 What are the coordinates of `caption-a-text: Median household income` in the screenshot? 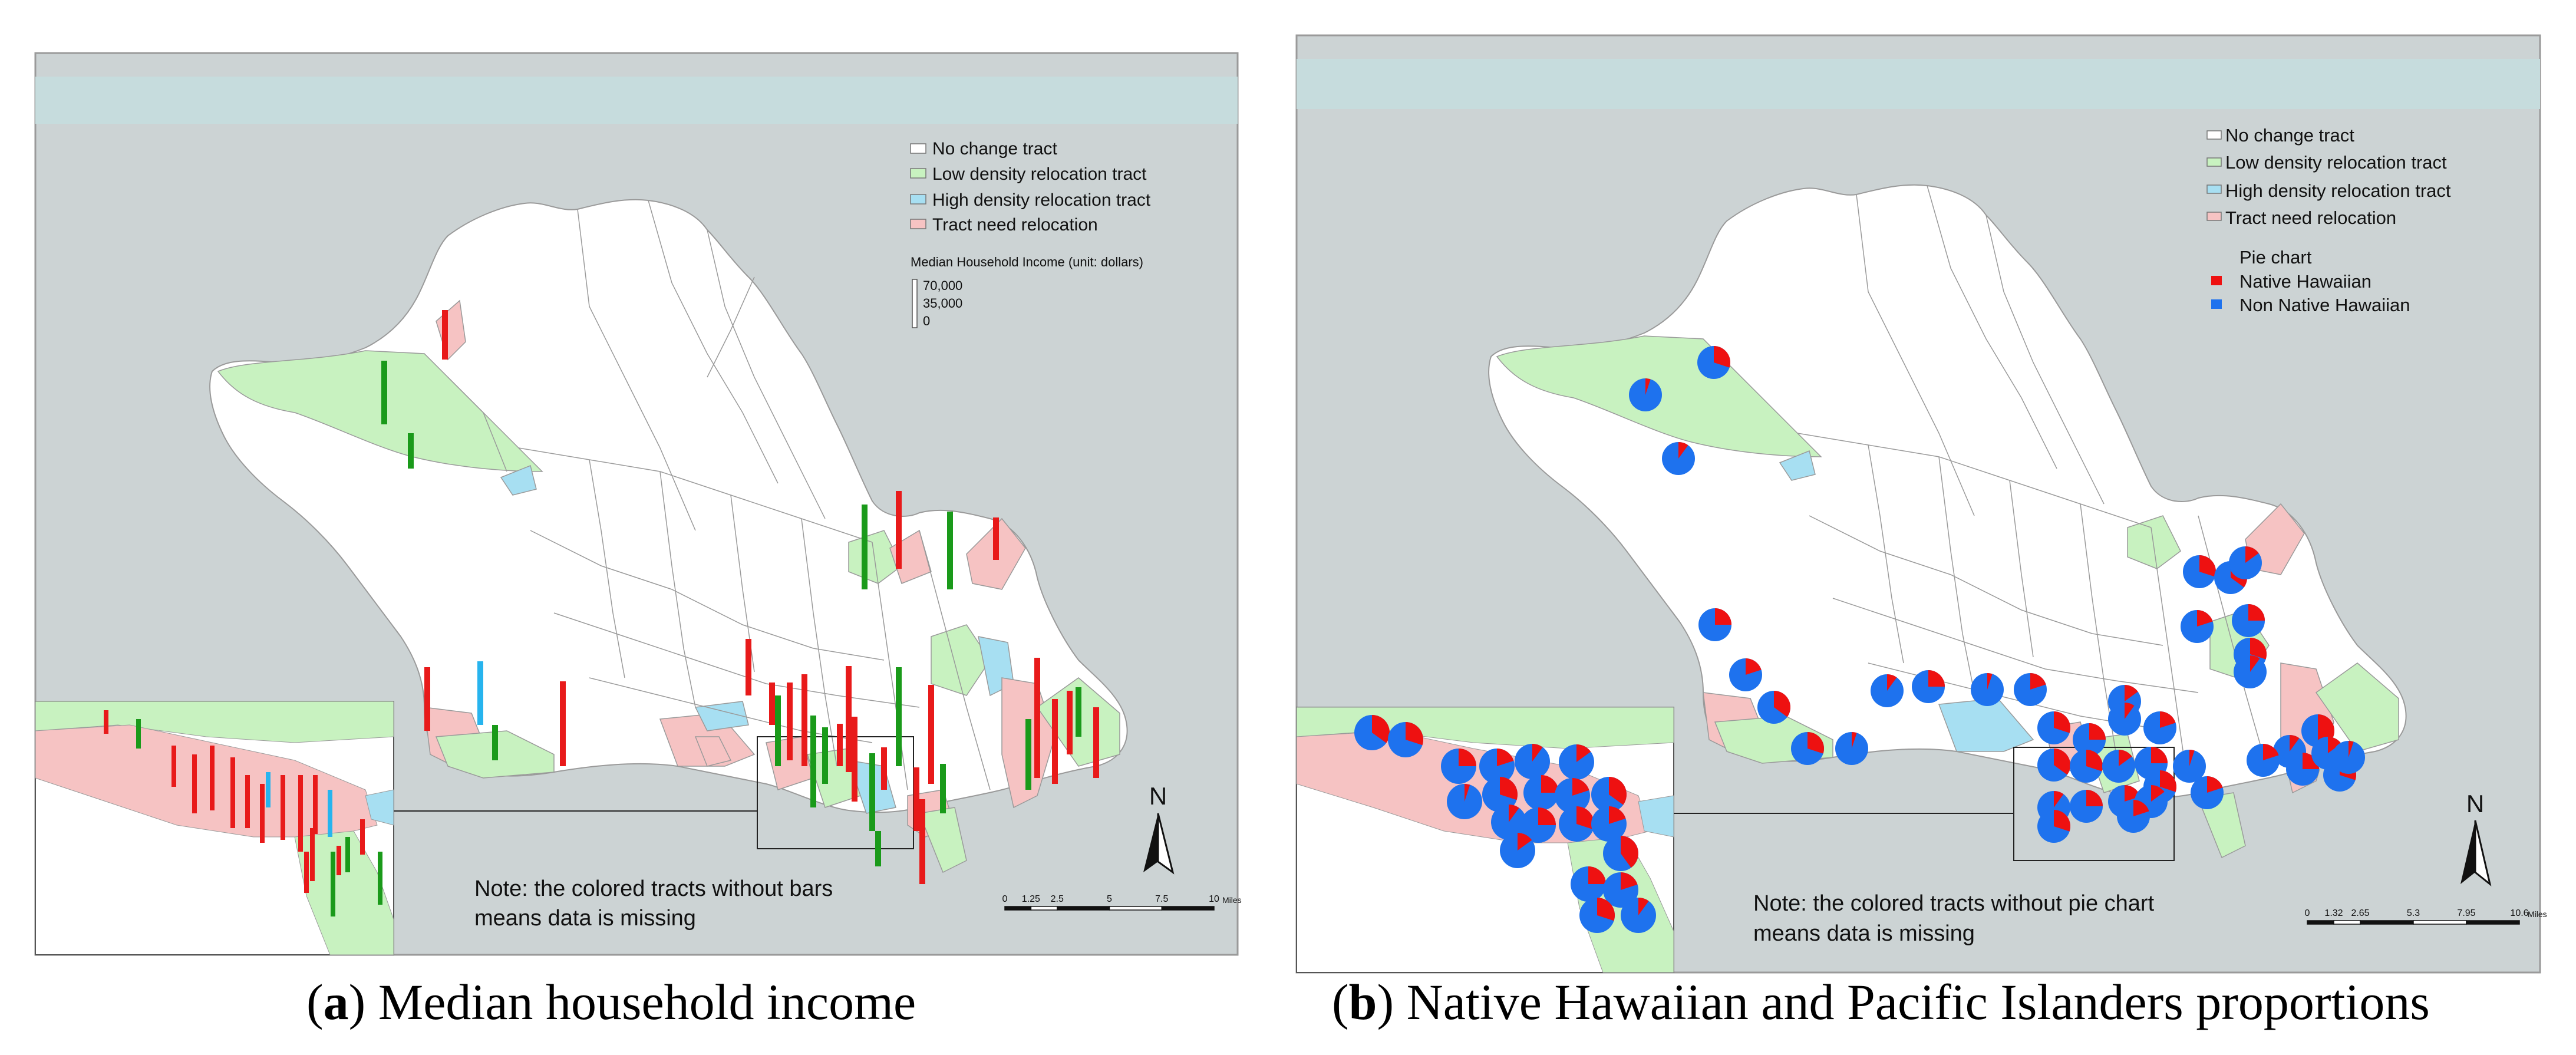 It's located at (647, 1002).